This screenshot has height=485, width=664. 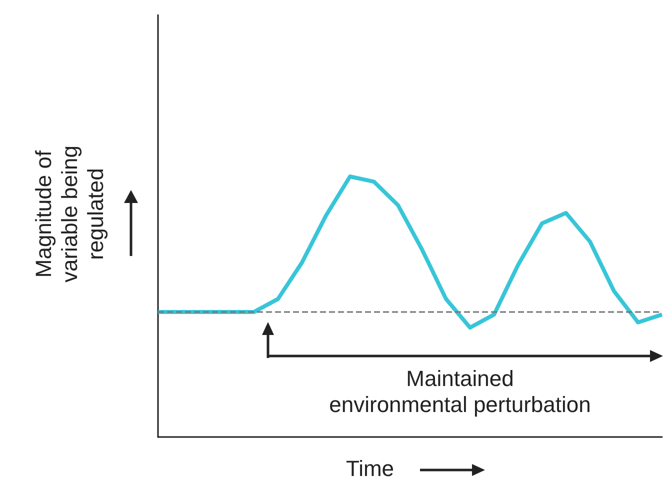 What do you see at coordinates (70, 214) in the screenshot?
I see `y-axis-title: Magnitude of variable being regulated` at bounding box center [70, 214].